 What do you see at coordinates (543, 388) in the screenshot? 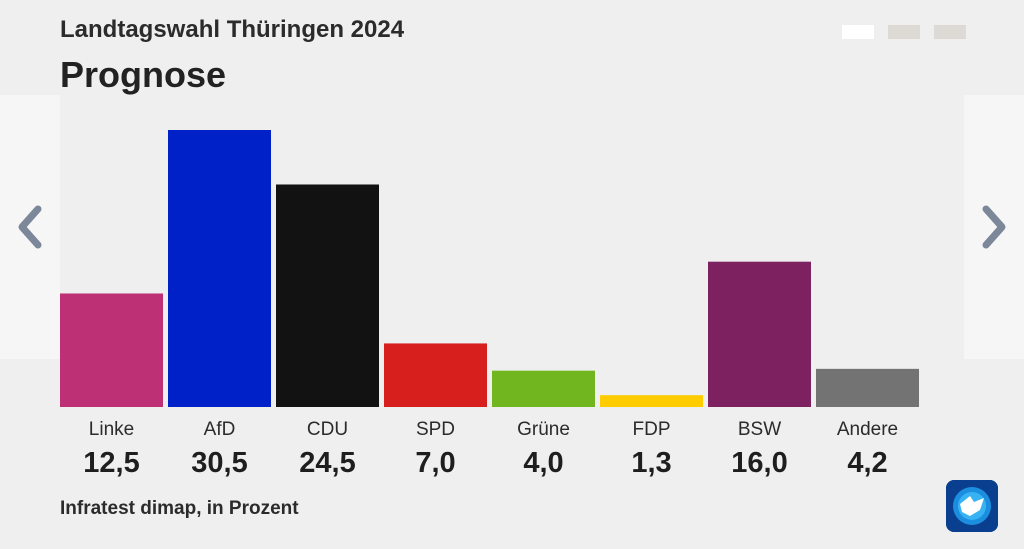
I see `bar-gruene` at bounding box center [543, 388].